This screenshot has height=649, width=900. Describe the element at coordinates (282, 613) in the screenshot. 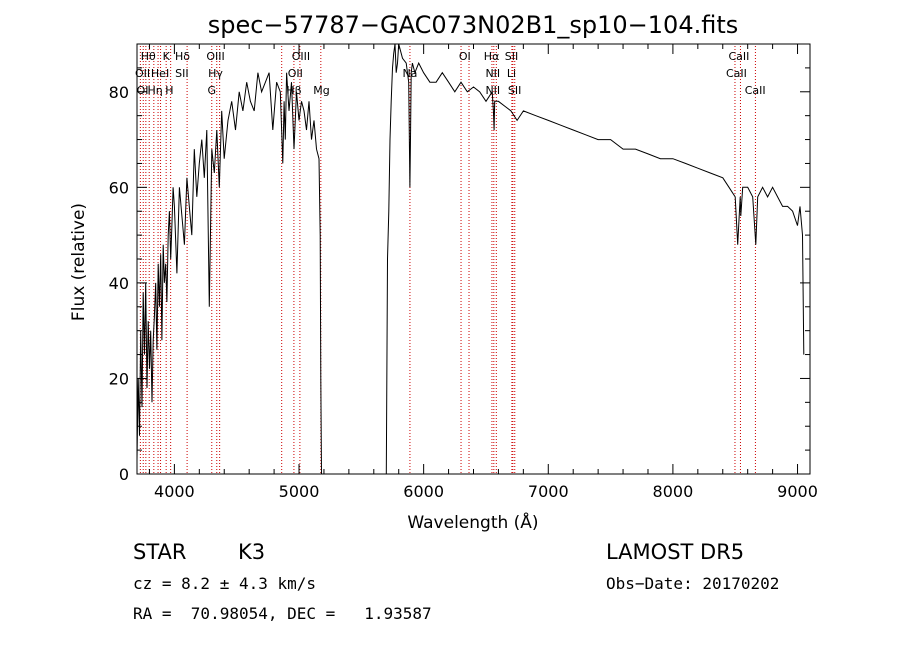

I see `sky-coordinates: RA = 70.98054, DEC = 1.93587` at that location.